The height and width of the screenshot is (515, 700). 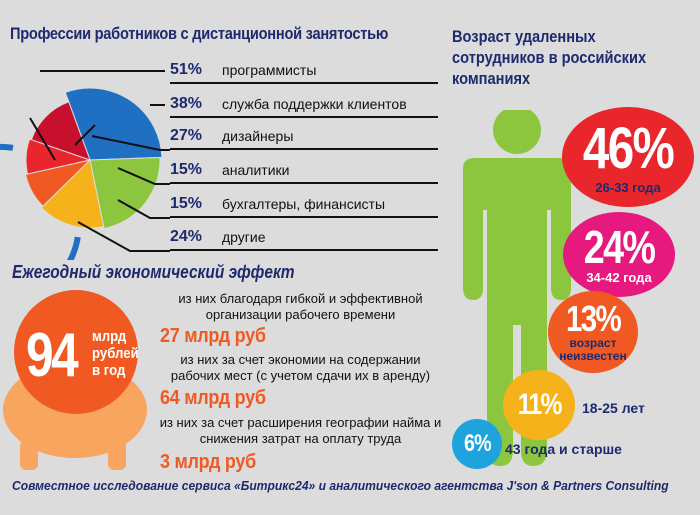 I want to click on profession-row: 38% служба поддержки клиентов, so click(x=350, y=105).